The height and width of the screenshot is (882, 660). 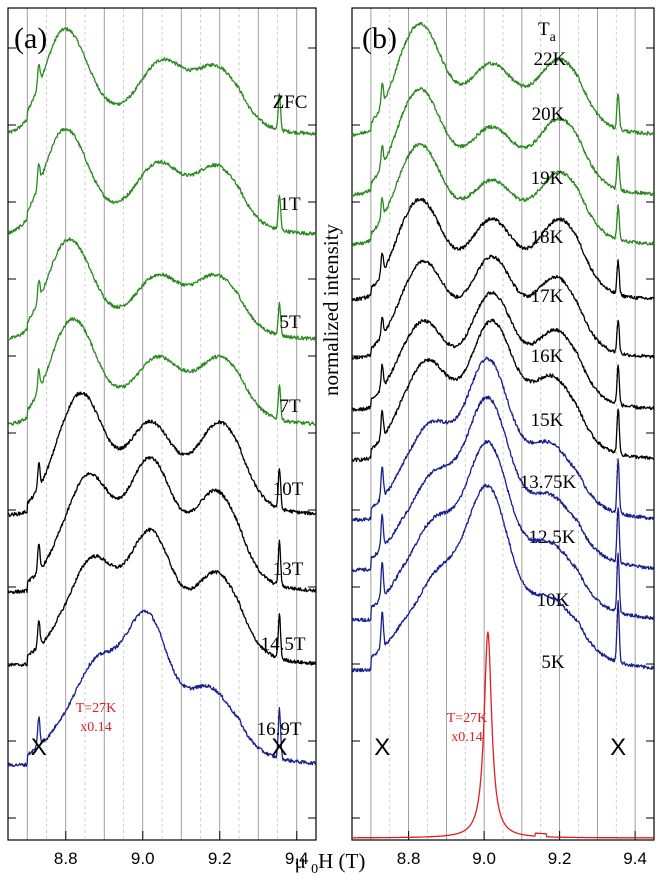 I want to click on y-axis-title: normalized intensity, so click(x=331, y=309).